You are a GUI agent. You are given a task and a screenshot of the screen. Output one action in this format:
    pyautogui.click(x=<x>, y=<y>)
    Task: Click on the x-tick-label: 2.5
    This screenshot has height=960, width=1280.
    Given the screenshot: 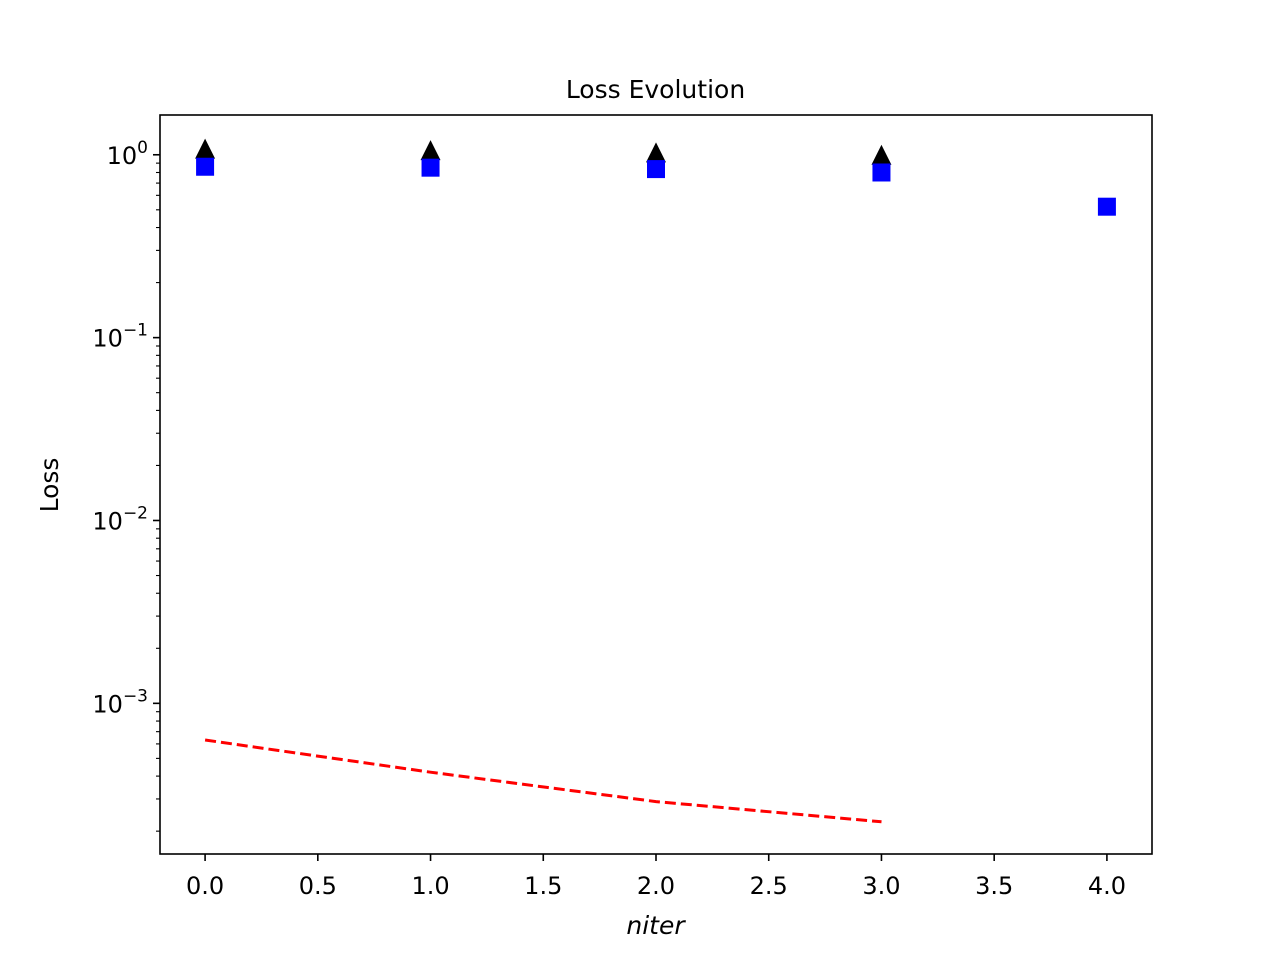 What is the action you would take?
    pyautogui.click(x=769, y=886)
    